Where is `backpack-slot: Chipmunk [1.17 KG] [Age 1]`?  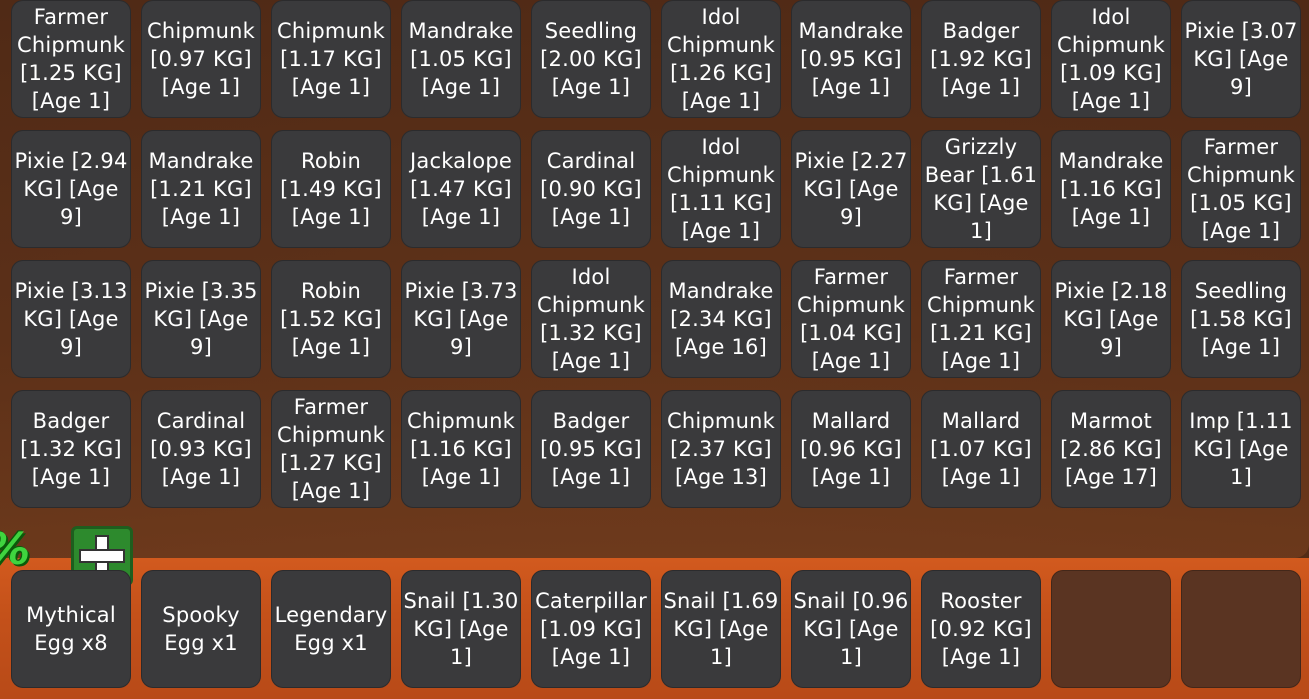
backpack-slot: Chipmunk [1.17 KG] [Age 1] is located at coordinates (331, 59).